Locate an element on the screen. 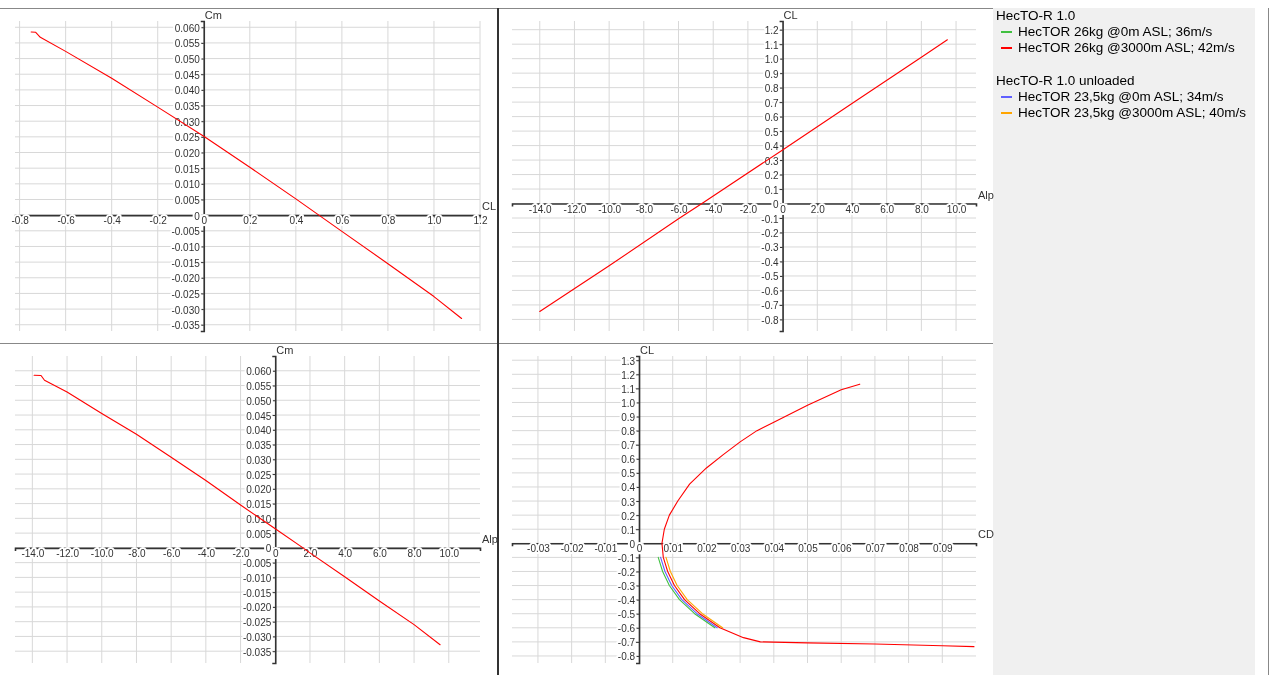 The width and height of the screenshot is (1271, 675). x-tick-label: -0.02 is located at coordinates (572, 549).